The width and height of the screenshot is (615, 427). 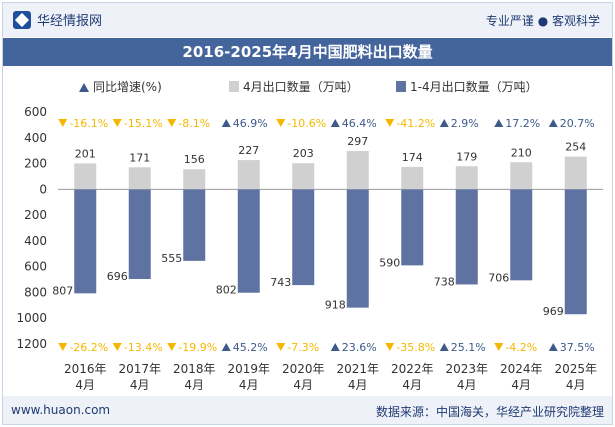 I want to click on bar-april-label: 179, so click(x=466, y=156).